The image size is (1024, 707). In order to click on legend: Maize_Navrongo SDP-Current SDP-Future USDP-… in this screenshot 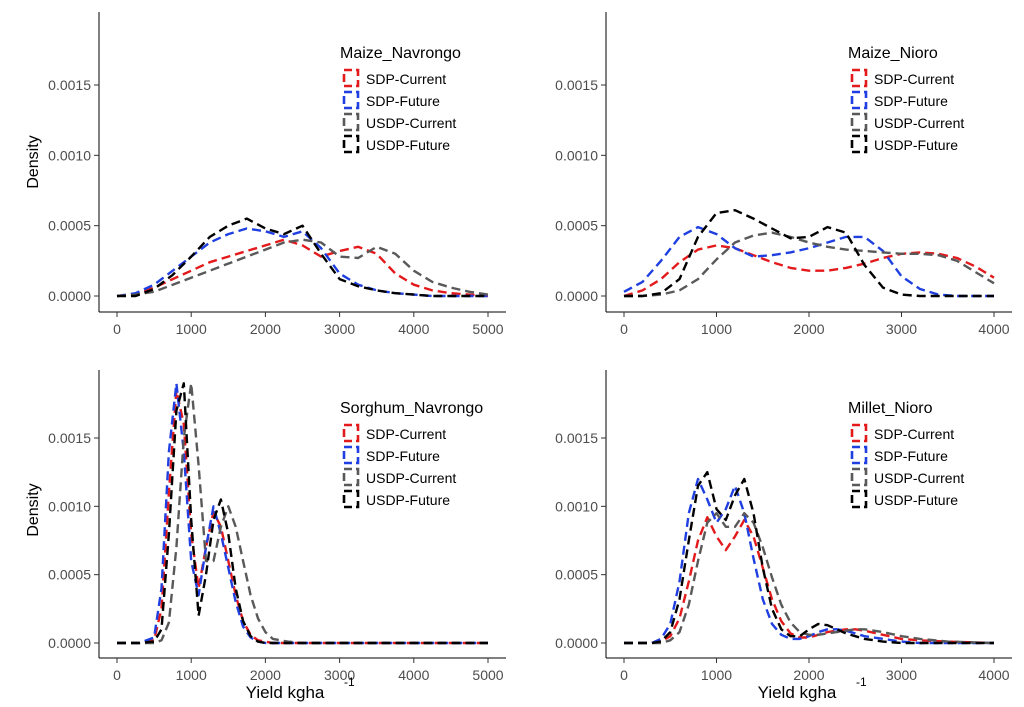, I will do `click(400, 99)`.